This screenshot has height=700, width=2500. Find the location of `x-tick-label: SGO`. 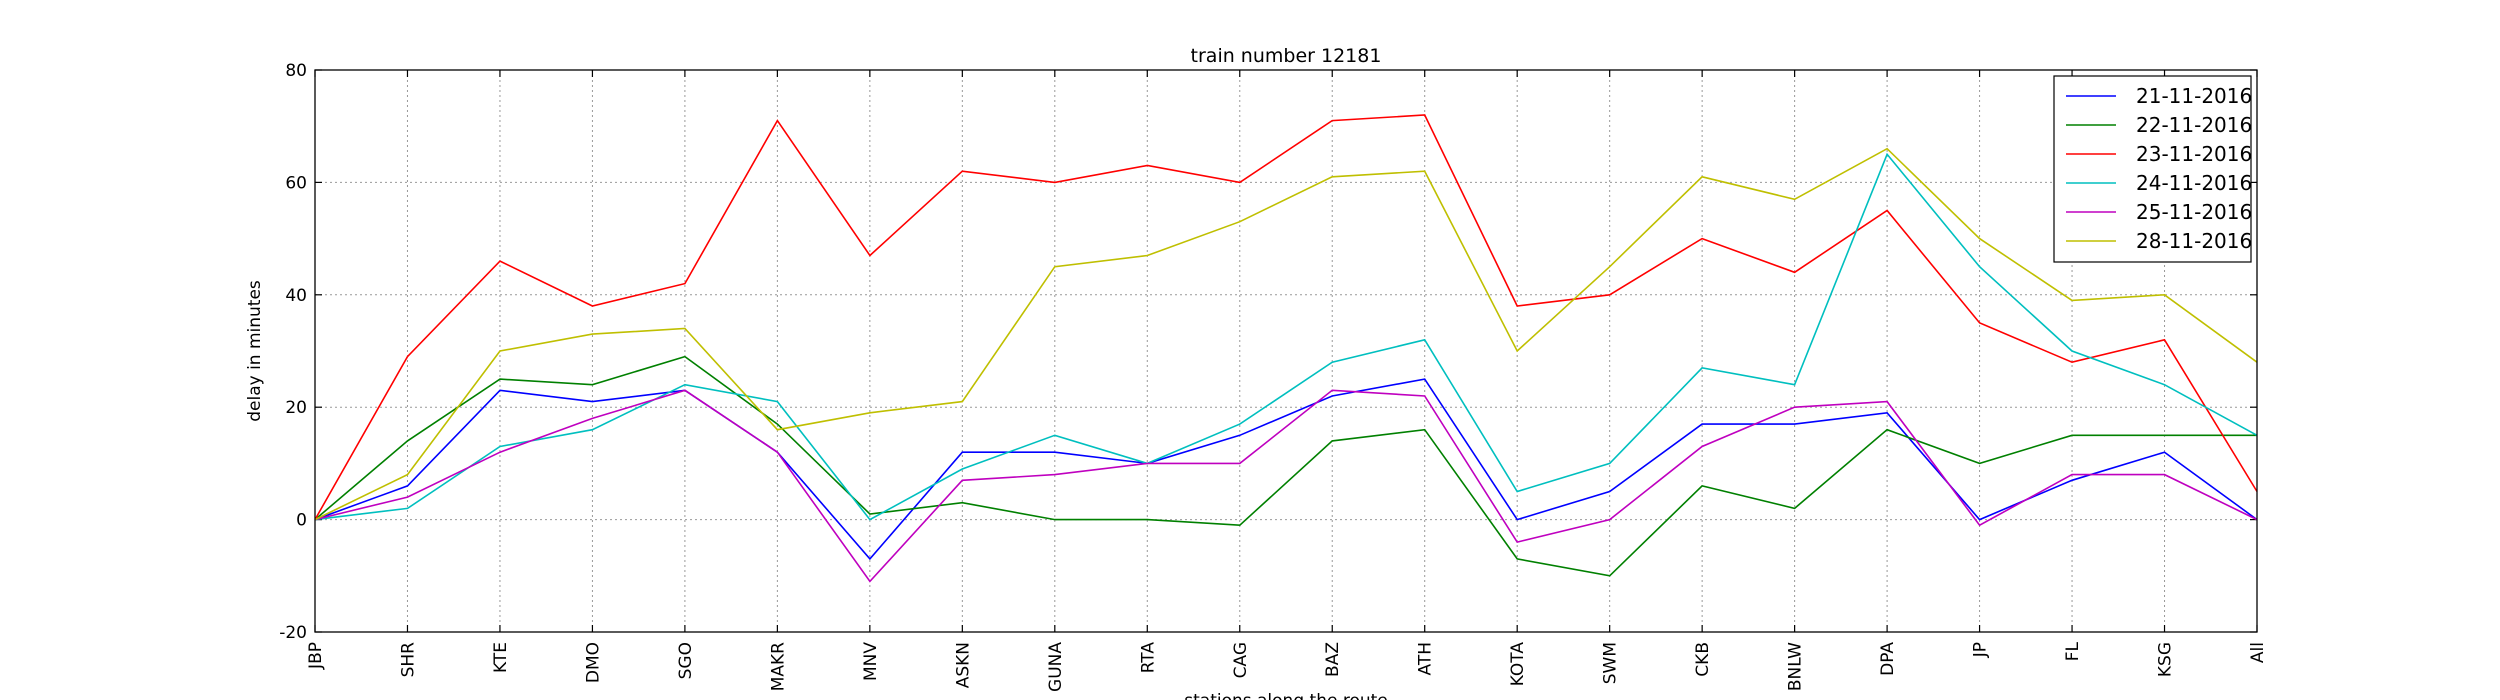

x-tick-label: SGO is located at coordinates (686, 660).